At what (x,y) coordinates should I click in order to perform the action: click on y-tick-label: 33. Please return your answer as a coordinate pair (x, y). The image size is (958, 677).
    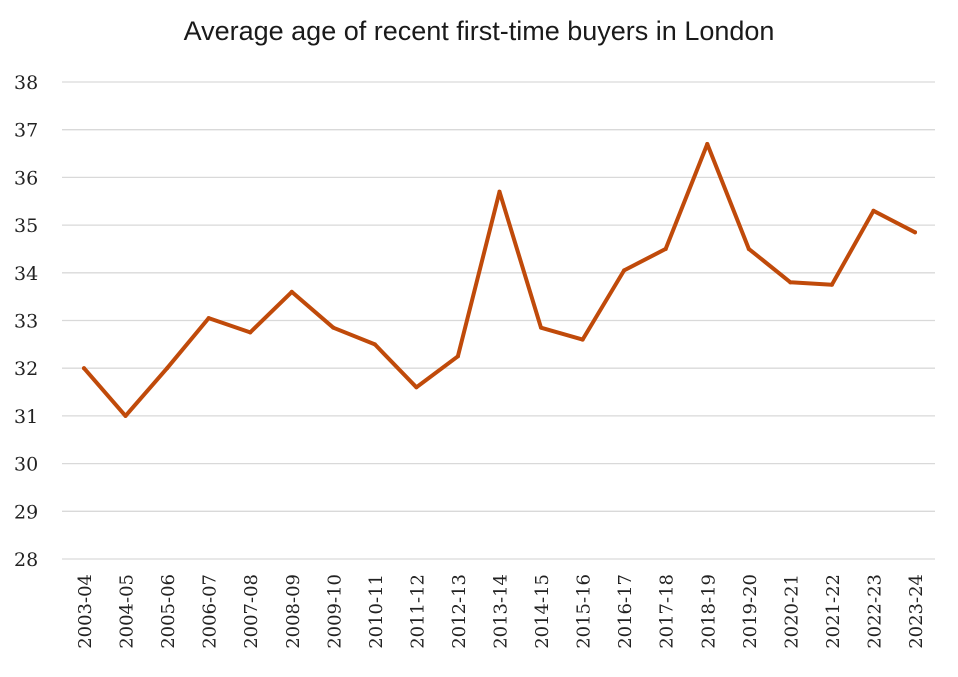
    Looking at the image, I should click on (26, 322).